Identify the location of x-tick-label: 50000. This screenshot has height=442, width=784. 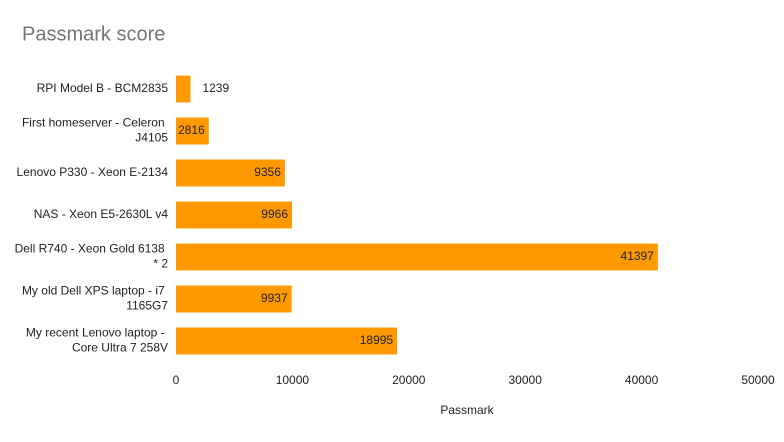
(758, 380).